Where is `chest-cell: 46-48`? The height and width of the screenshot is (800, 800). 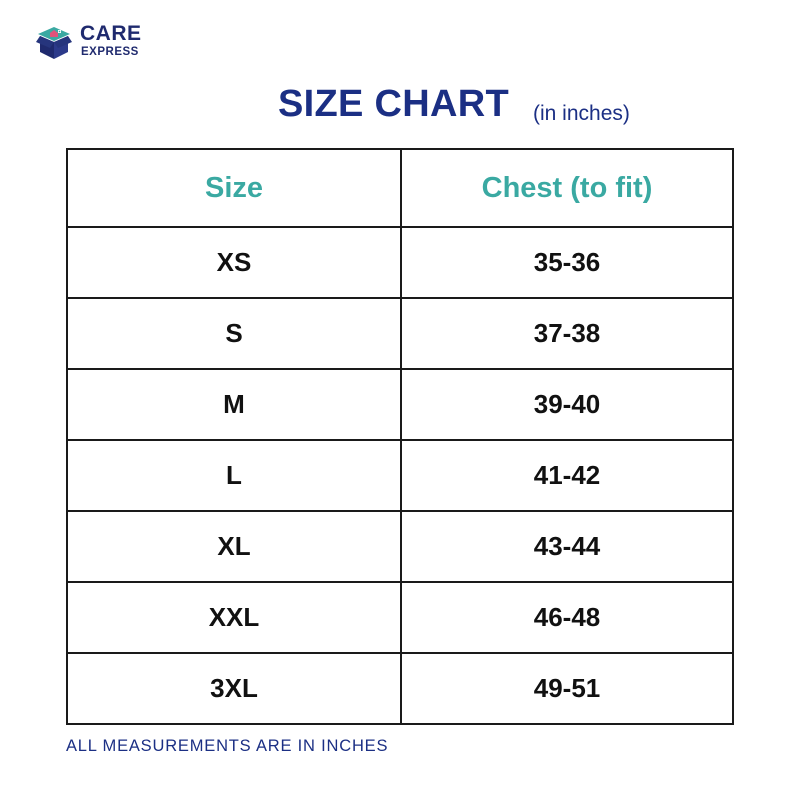 chest-cell: 46-48 is located at coordinates (567, 617).